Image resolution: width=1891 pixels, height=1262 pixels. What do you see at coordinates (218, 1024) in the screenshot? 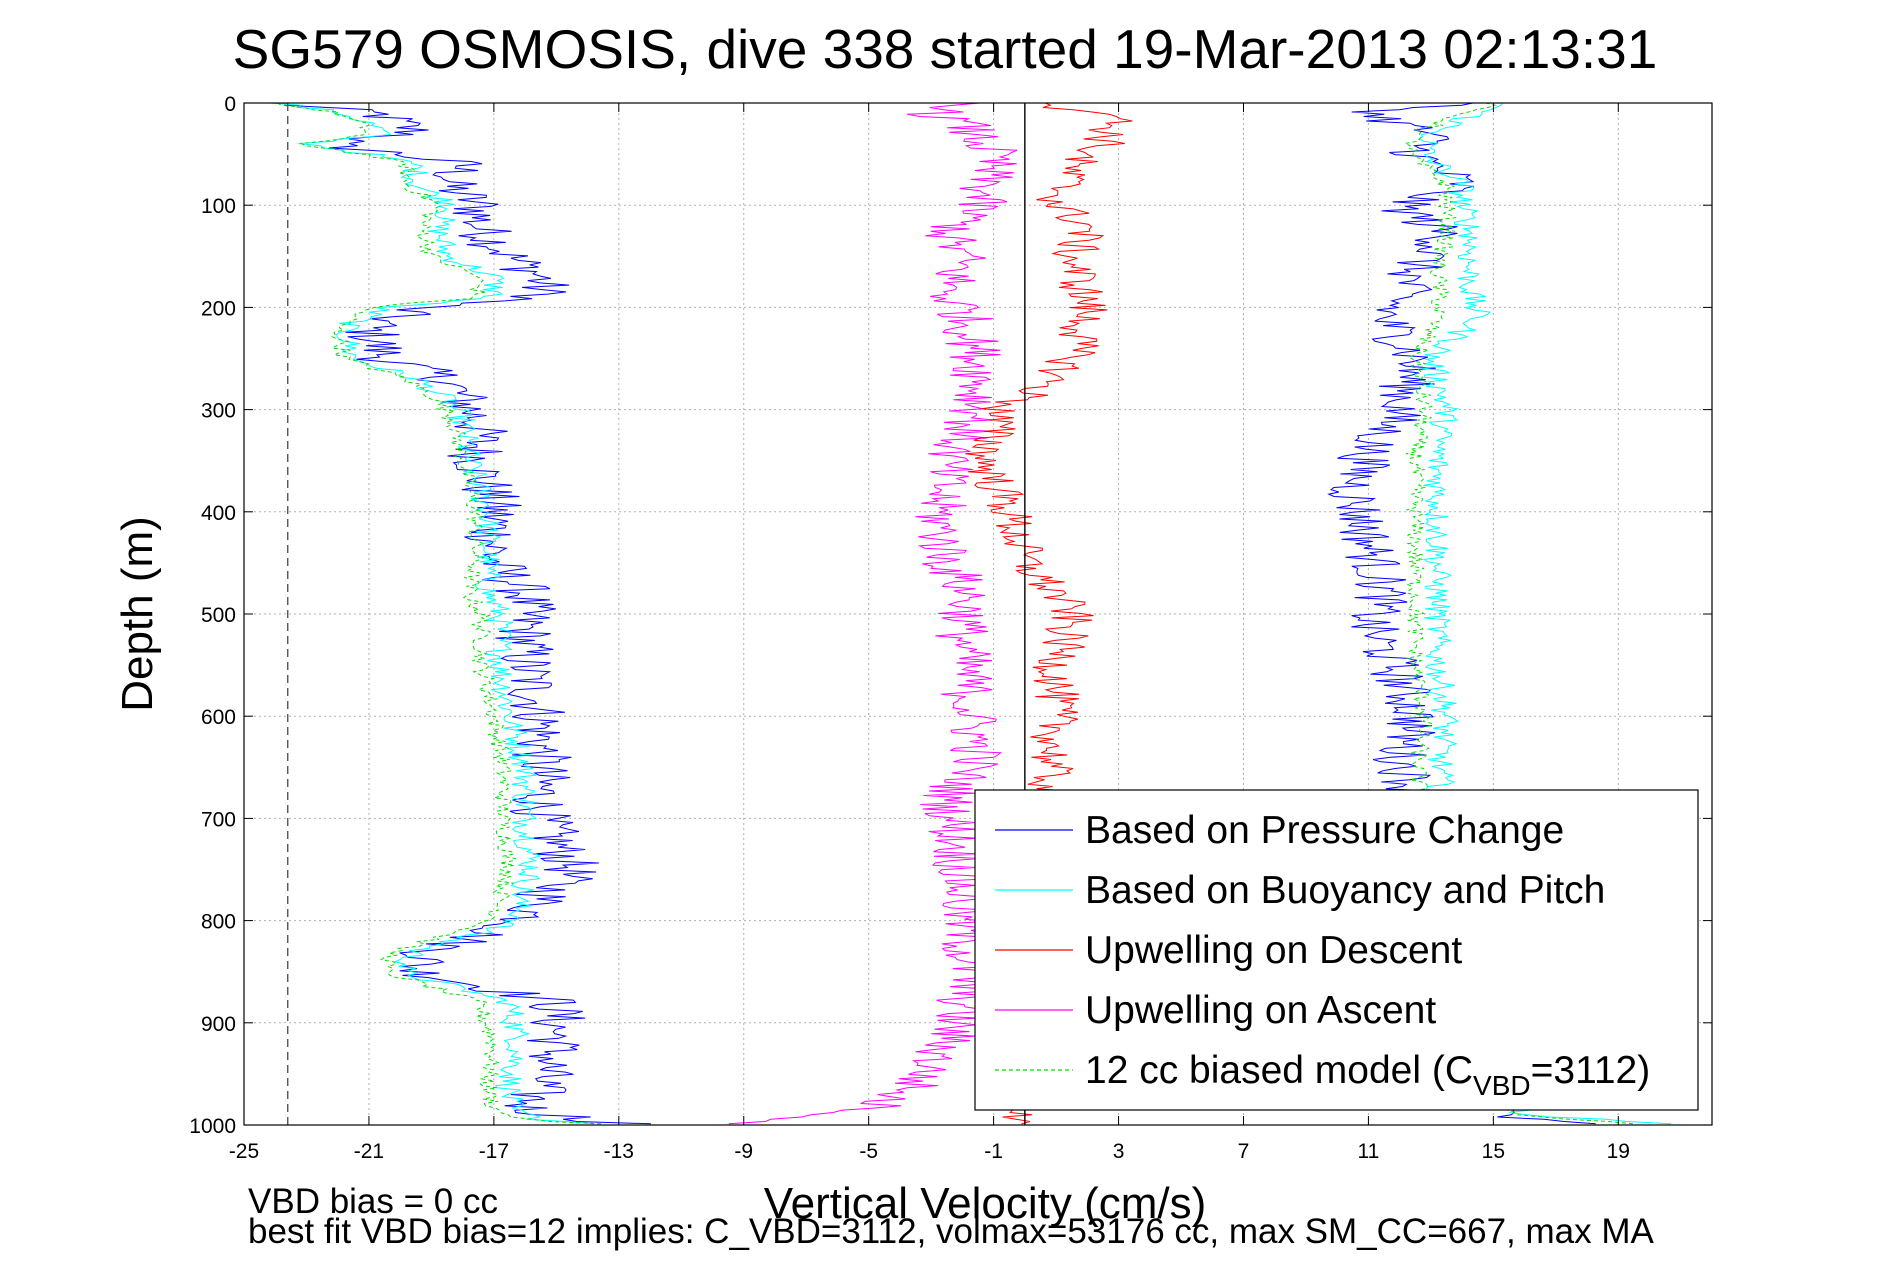
I see `y-tick-label: 900` at bounding box center [218, 1024].